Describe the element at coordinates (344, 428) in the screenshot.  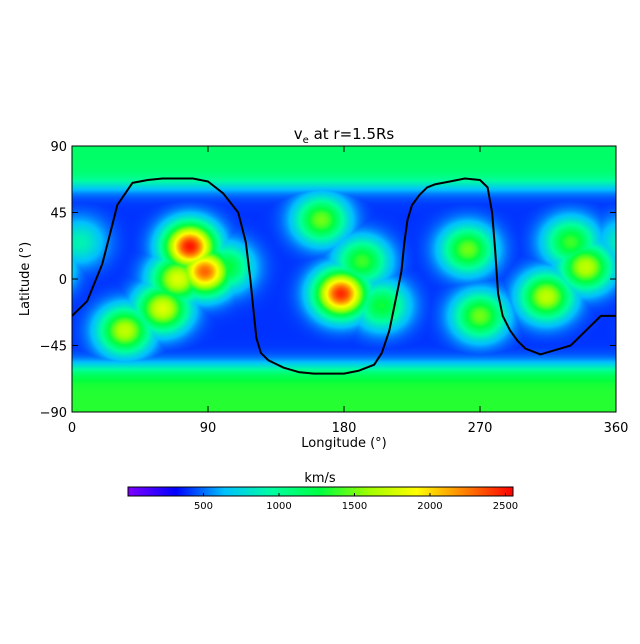
I see `x-tick-label: 180` at that location.